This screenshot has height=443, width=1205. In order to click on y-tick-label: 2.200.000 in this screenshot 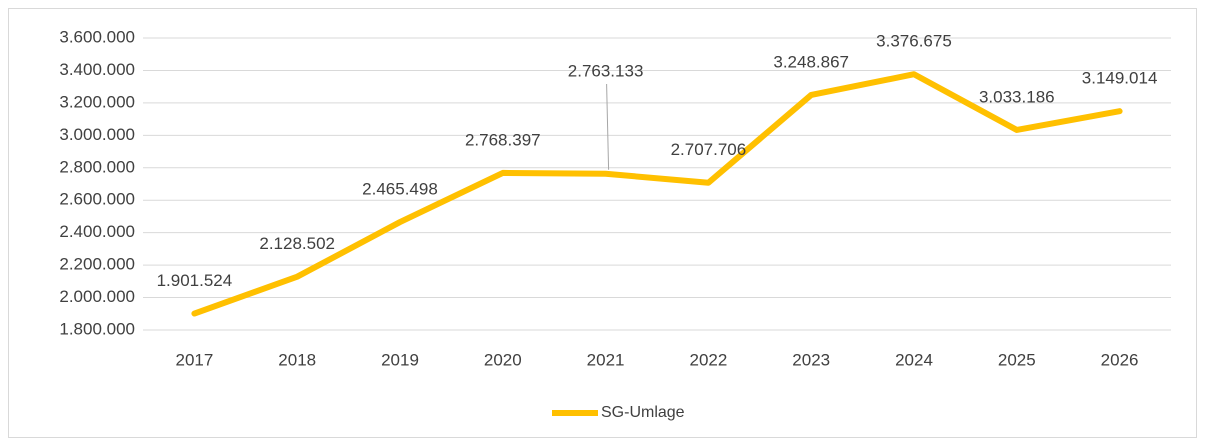, I will do `click(97, 264)`.